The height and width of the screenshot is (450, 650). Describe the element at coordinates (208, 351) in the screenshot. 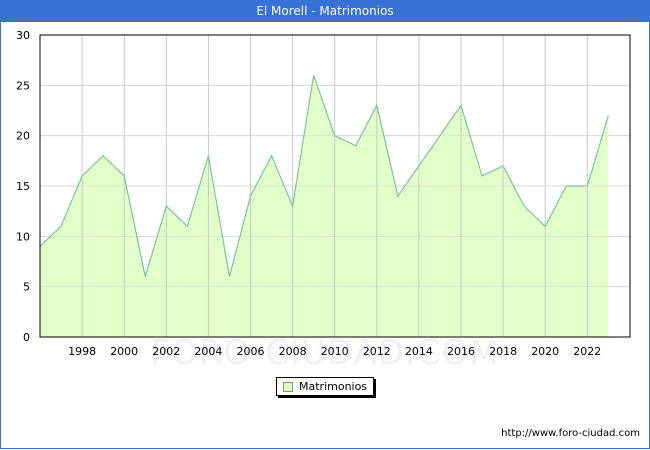

I see `x-tick-label: 2004` at that location.